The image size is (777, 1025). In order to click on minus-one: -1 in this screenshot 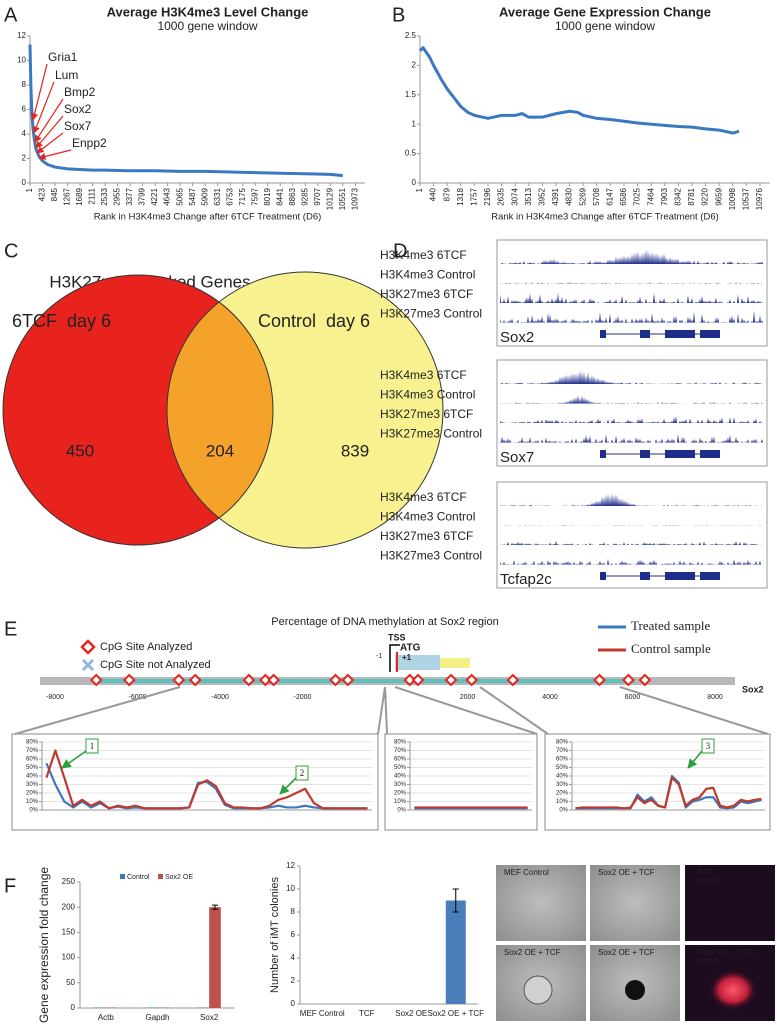, I will do `click(379, 656)`.